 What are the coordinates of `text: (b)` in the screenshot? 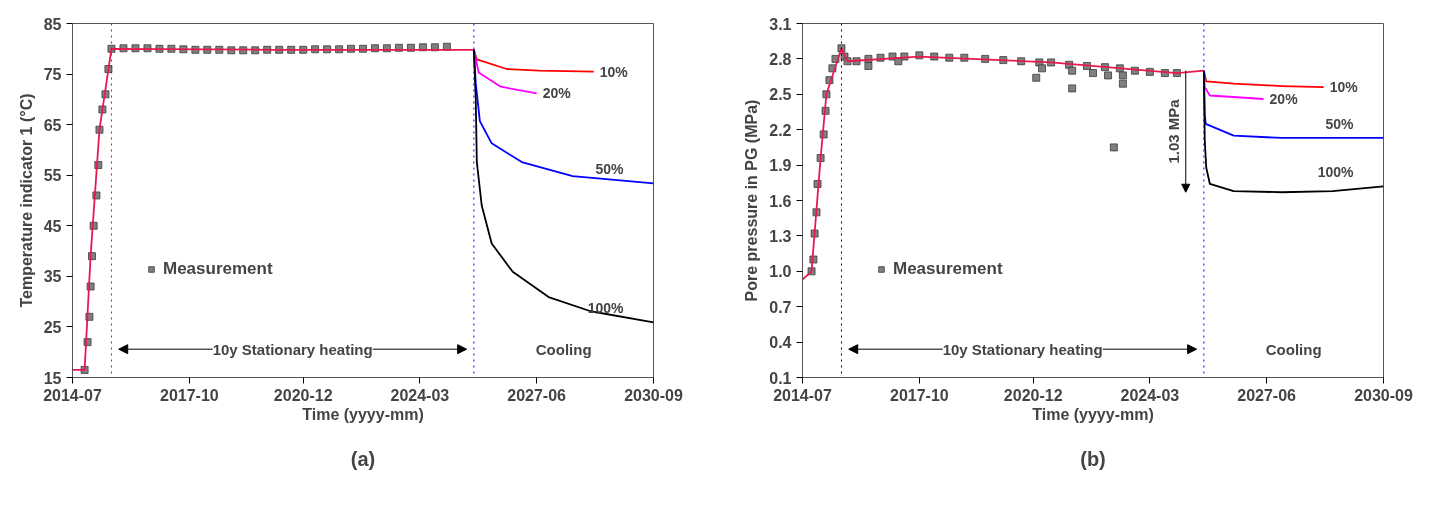 It's located at (1093, 458).